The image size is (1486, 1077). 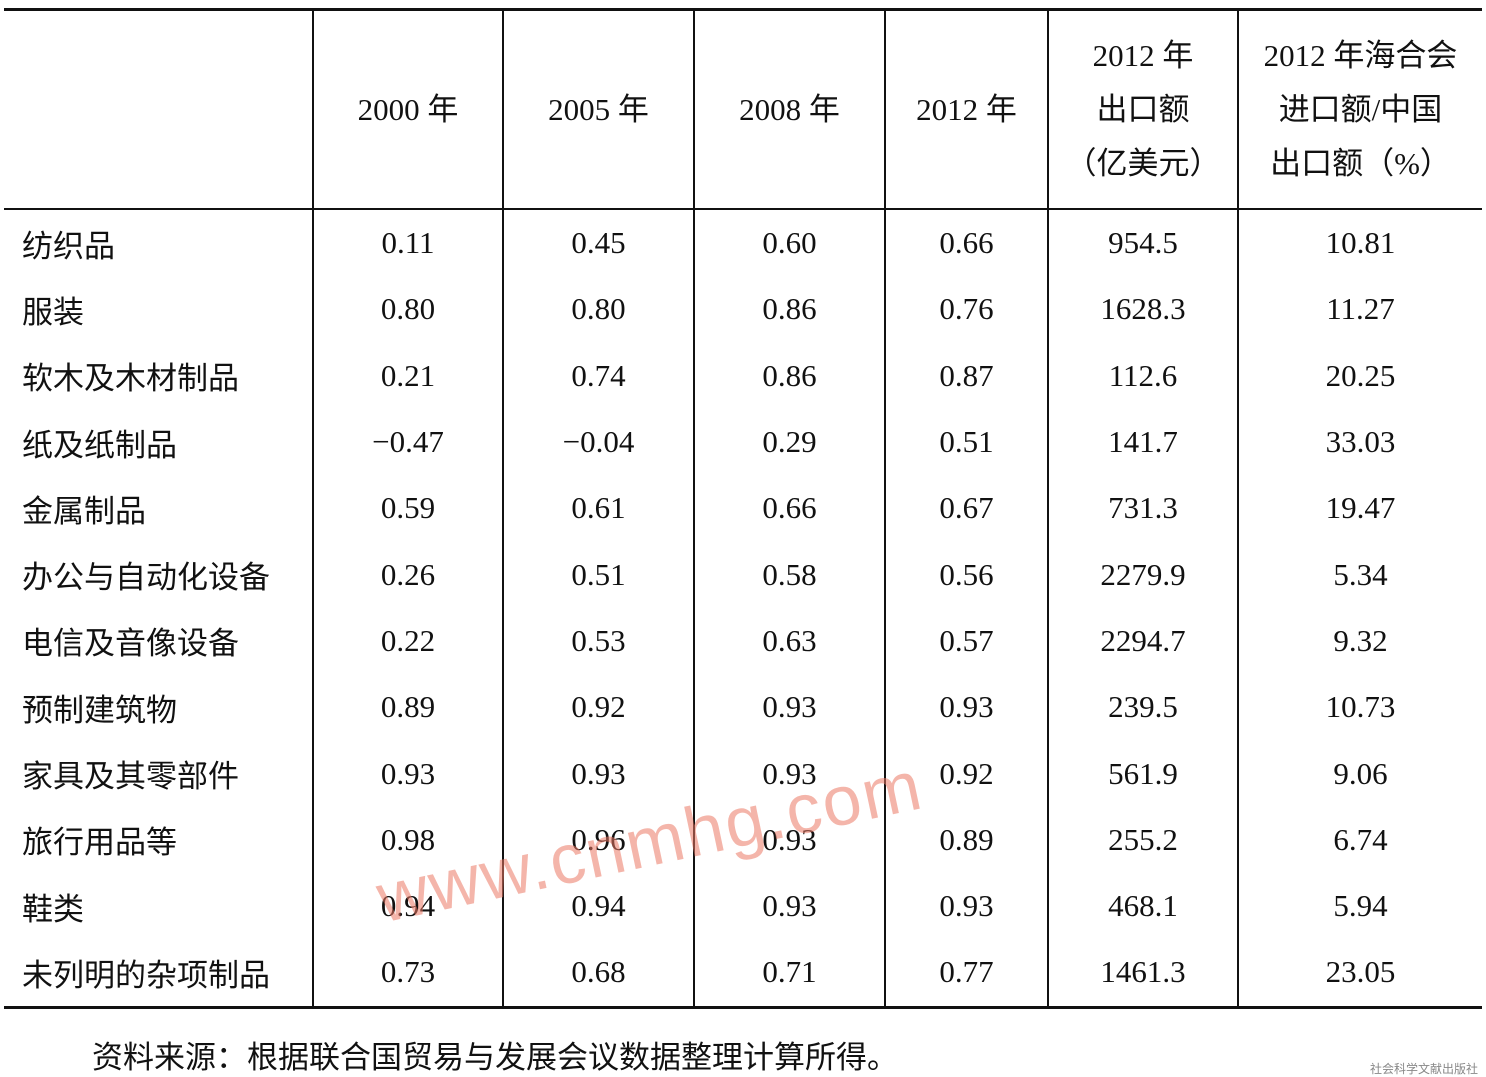 What do you see at coordinates (1359, 839) in the screenshot?
I see `value-cell: 6.74` at bounding box center [1359, 839].